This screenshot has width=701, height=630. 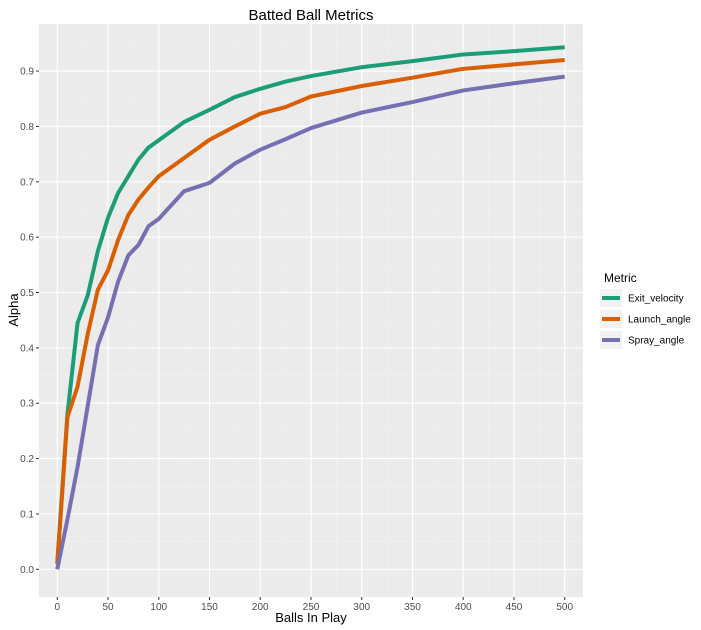 I want to click on x-tick-label: 300, so click(x=361, y=607).